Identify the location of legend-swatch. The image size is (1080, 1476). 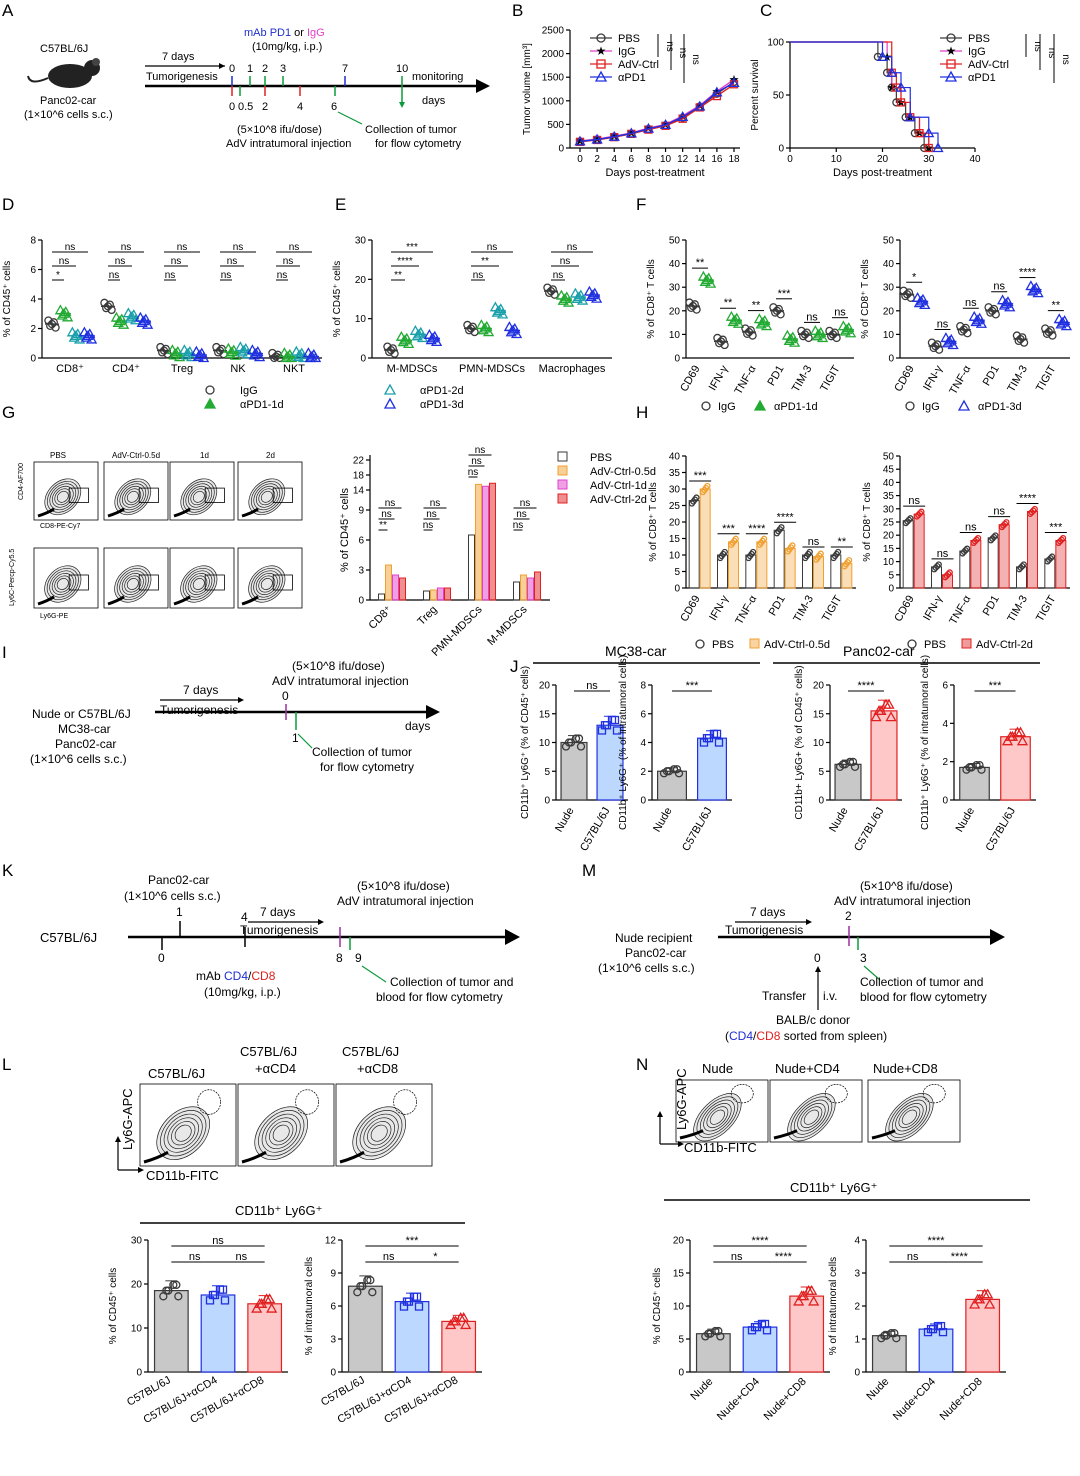
(562, 498).